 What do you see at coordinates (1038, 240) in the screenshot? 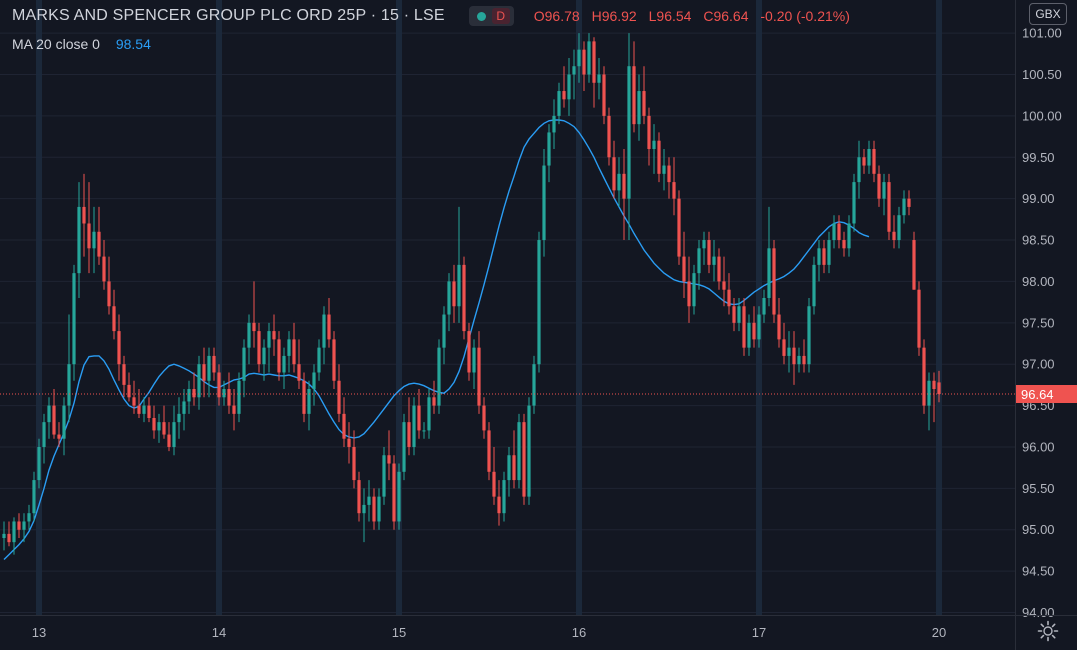
I see `y-tick-label: 98.50` at bounding box center [1038, 240].